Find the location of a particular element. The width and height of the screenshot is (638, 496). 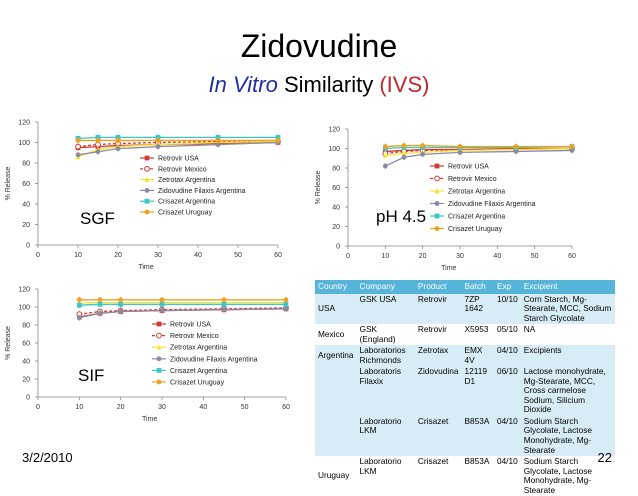

cell-exp: 04/10 is located at coordinates (507, 476).